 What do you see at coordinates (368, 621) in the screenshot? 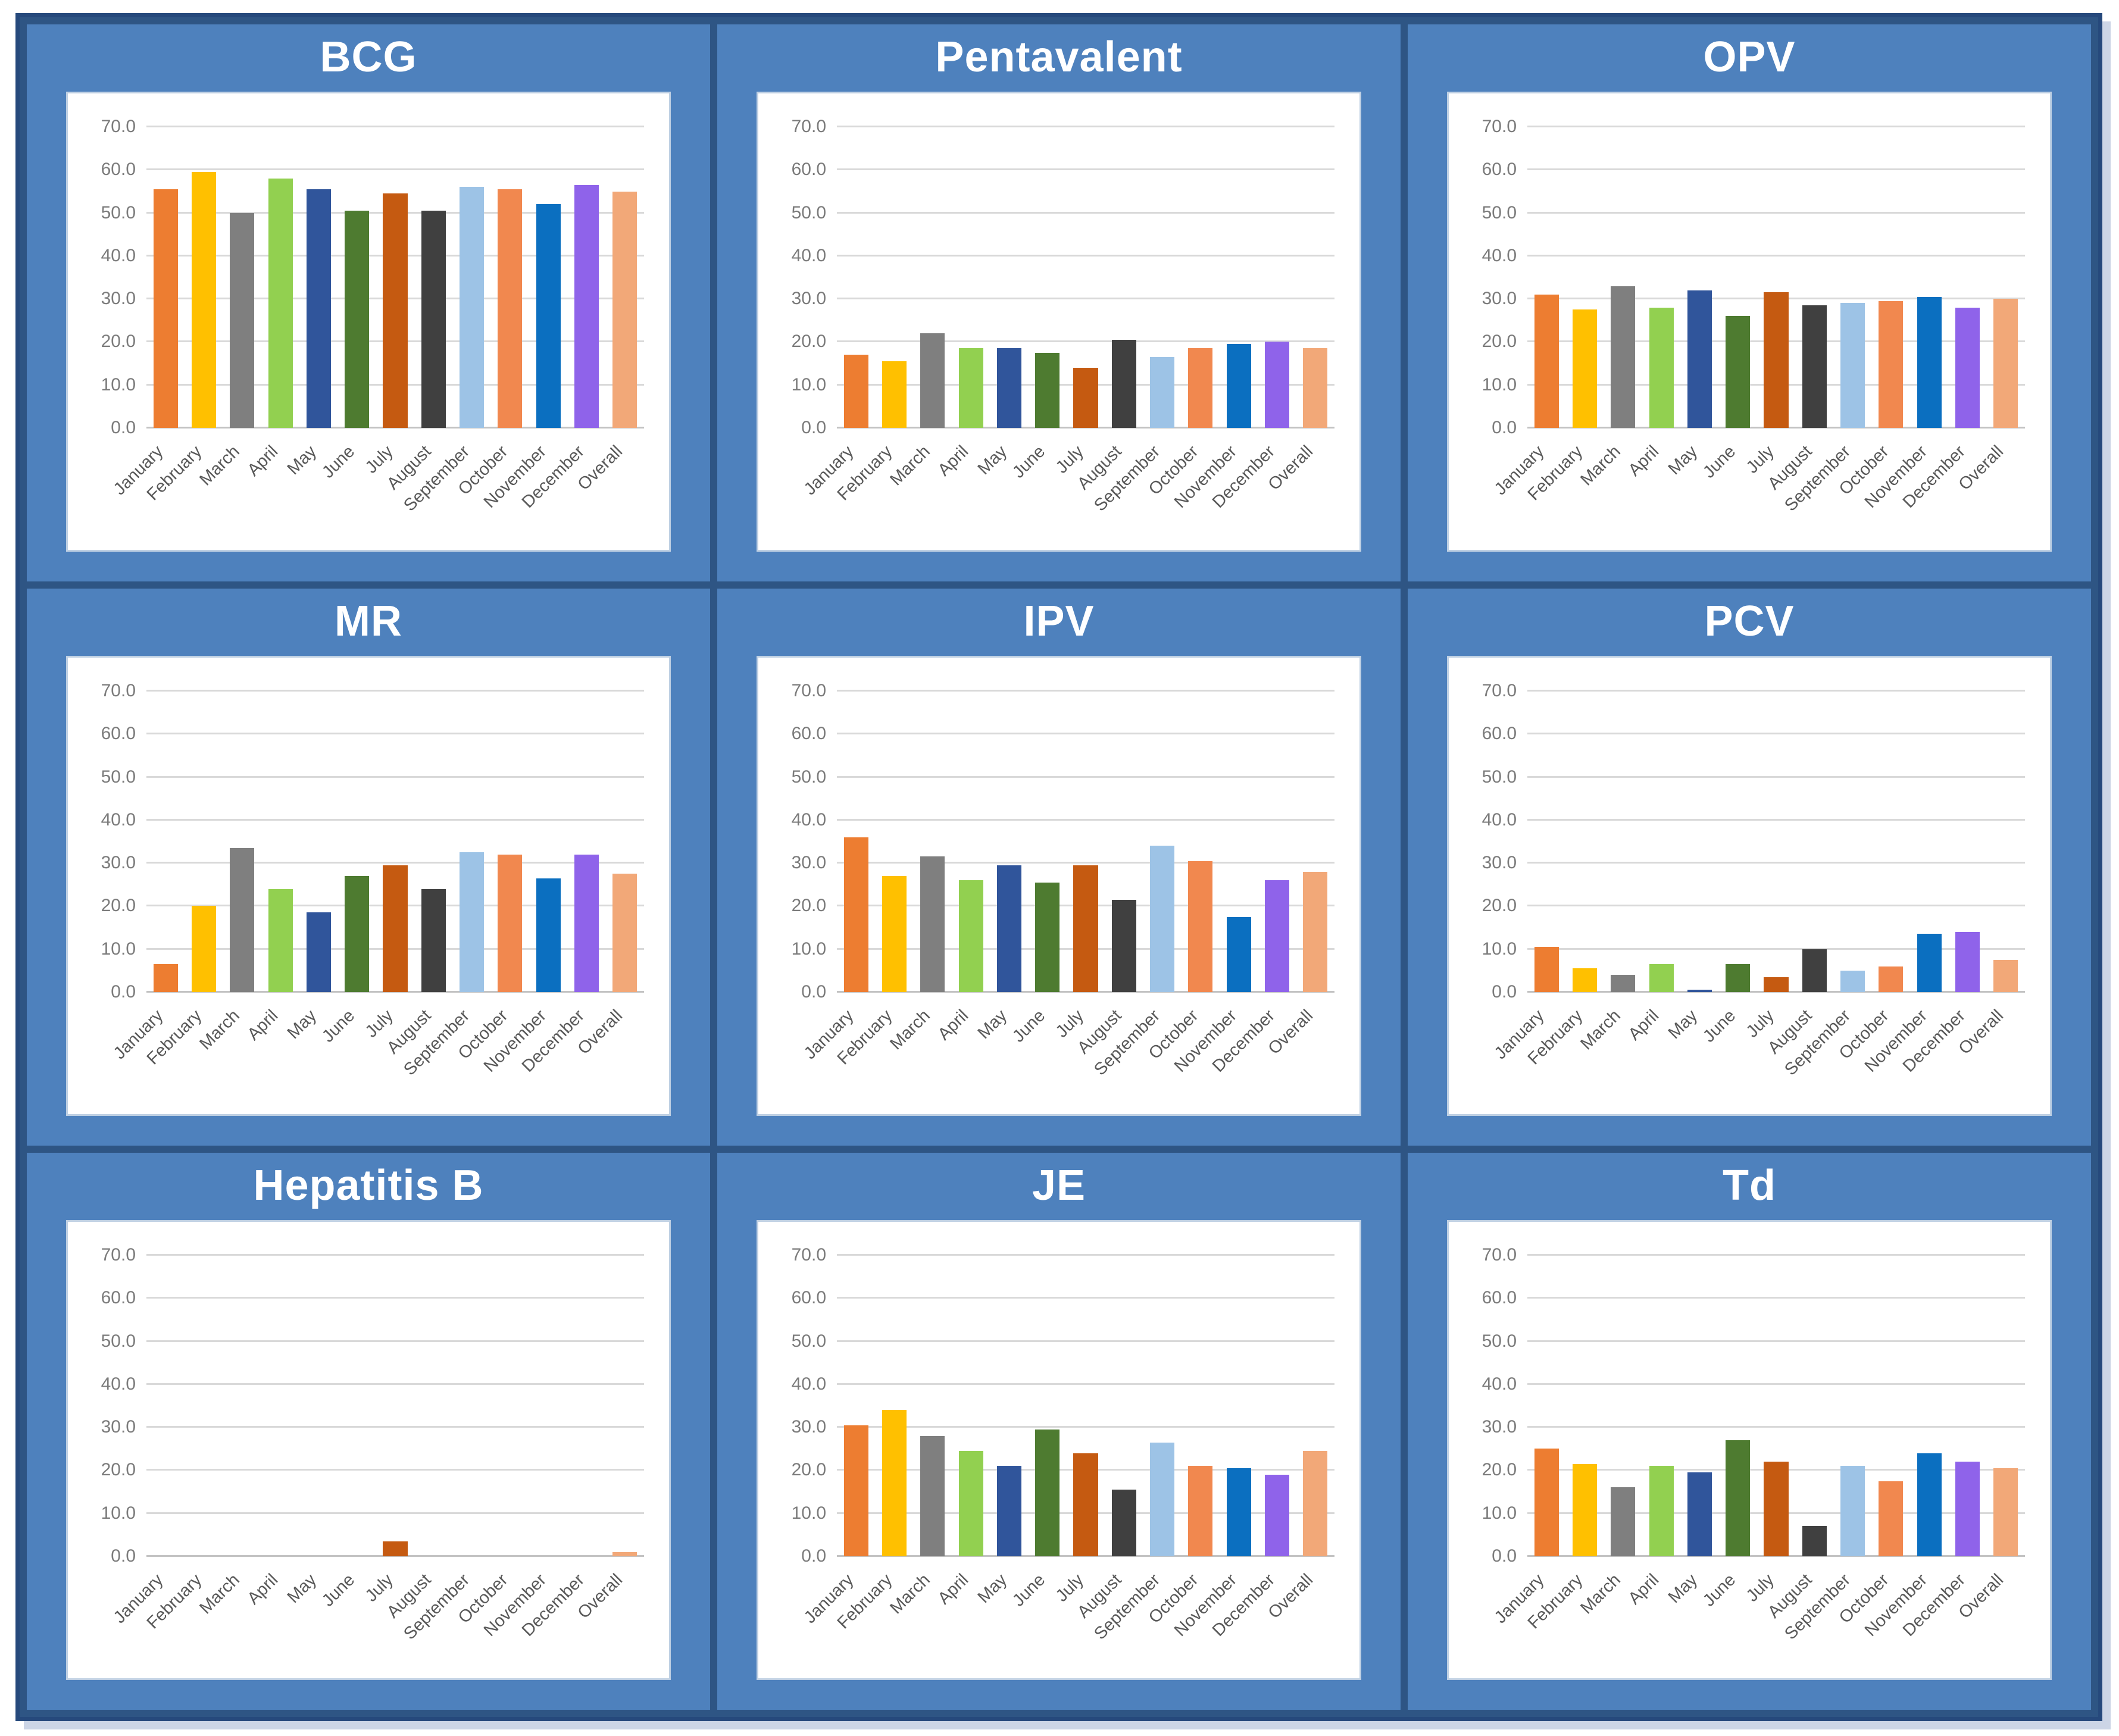
I see `chart-title-mr: MR` at bounding box center [368, 621].